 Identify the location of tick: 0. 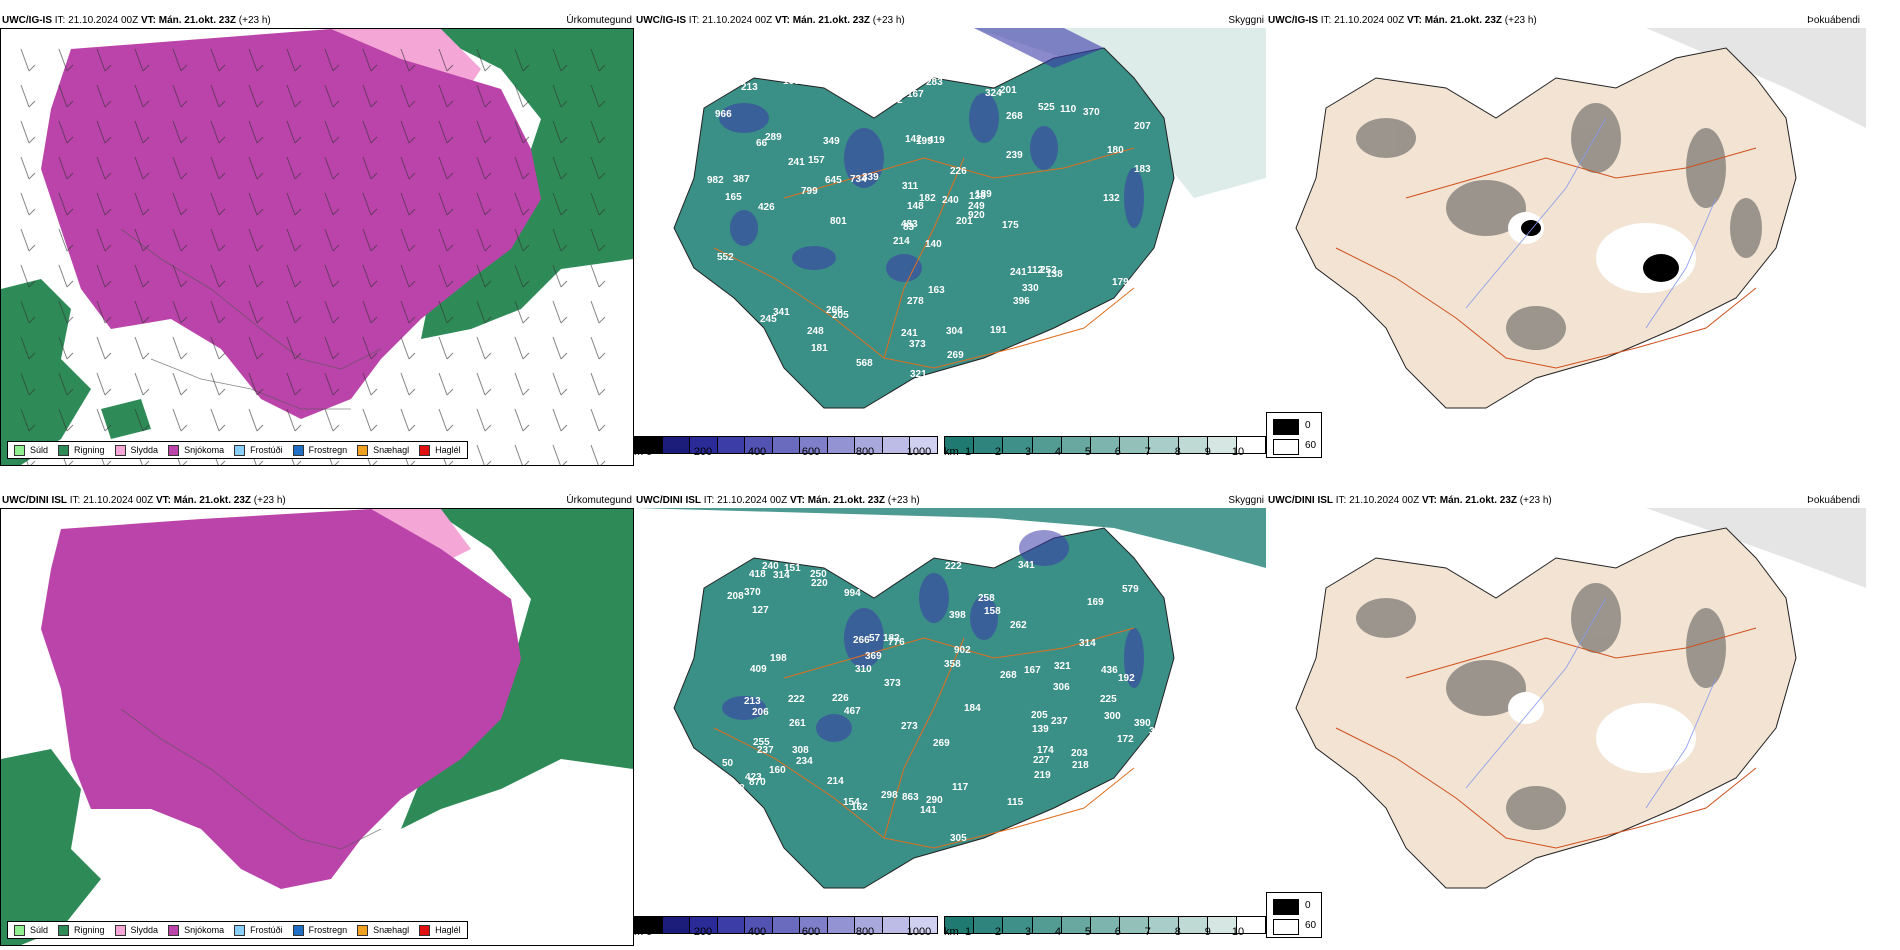
(649, 932).